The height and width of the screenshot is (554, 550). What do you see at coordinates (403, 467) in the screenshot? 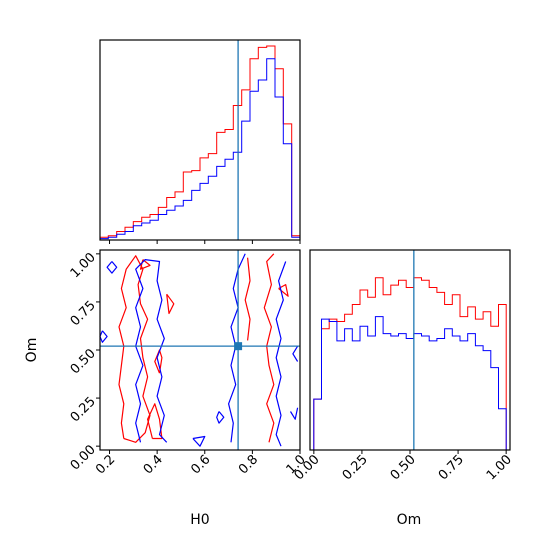
I see `om-xtick-label: 0.50` at bounding box center [403, 467].